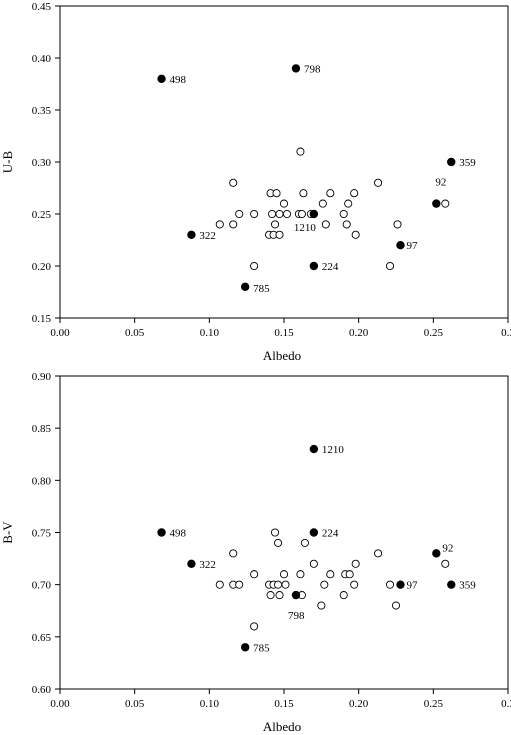 Image resolution: width=511 pixels, height=735 pixels. Describe the element at coordinates (210, 704) in the screenshot. I see `x-tick-label: 0.10` at that location.